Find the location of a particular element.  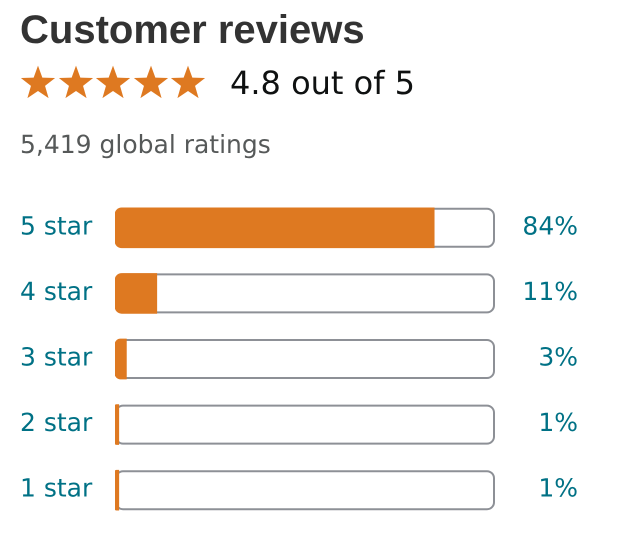

y-tick-label: 5 star is located at coordinates (56, 225).